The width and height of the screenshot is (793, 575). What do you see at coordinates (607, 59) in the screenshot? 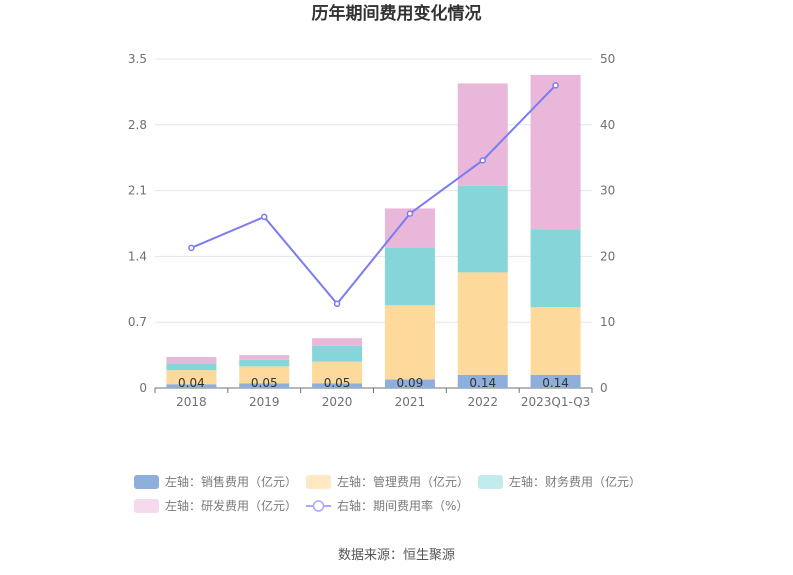
I see `right-axis-tick: 50` at bounding box center [607, 59].